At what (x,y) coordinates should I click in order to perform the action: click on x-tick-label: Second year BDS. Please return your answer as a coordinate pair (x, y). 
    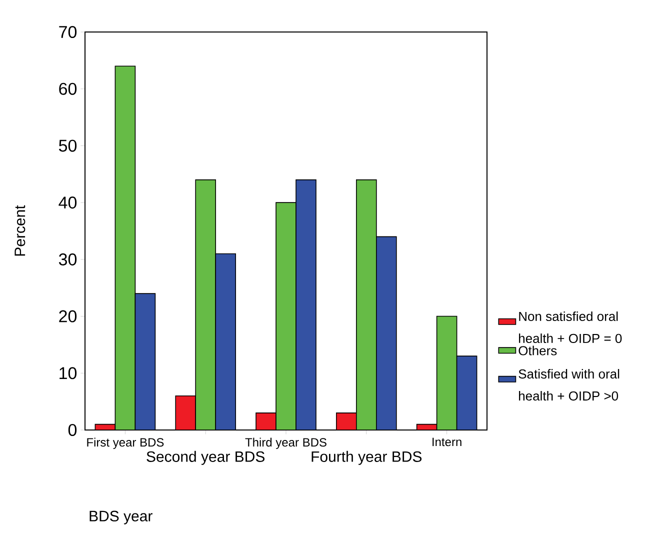
    Looking at the image, I should click on (205, 457).